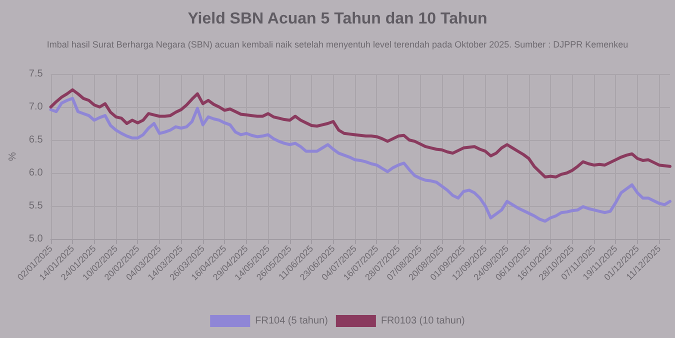 The image size is (675, 338). I want to click on y-tick-label: 6.5, so click(36, 140).